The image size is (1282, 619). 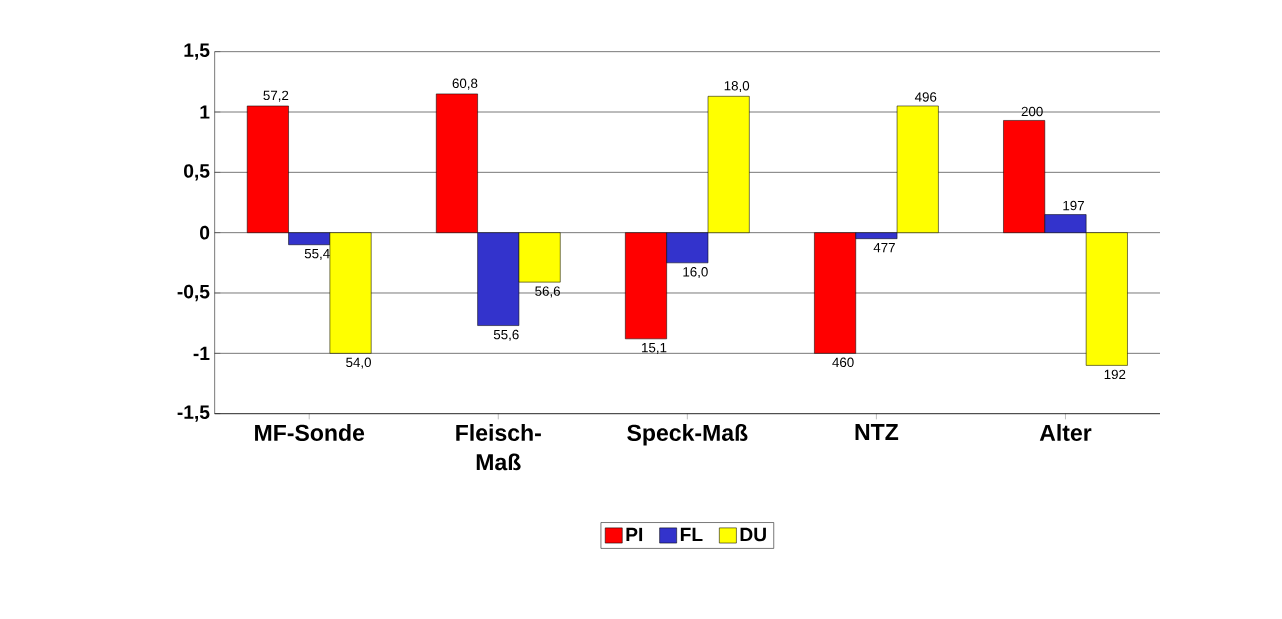 What do you see at coordinates (465, 84) in the screenshot?
I see `annotation: 60,8` at bounding box center [465, 84].